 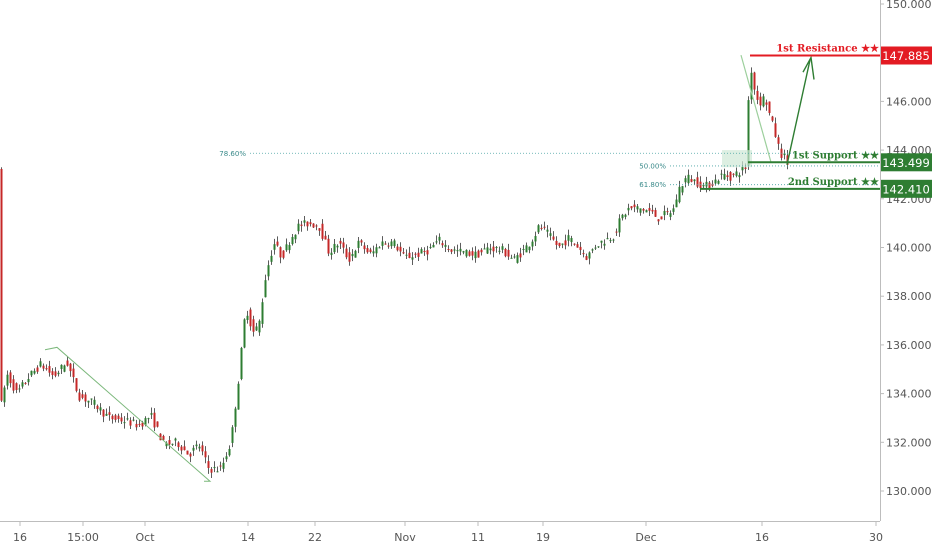 What do you see at coordinates (145, 537) in the screenshot?
I see `x-tick-label: Oct` at bounding box center [145, 537].